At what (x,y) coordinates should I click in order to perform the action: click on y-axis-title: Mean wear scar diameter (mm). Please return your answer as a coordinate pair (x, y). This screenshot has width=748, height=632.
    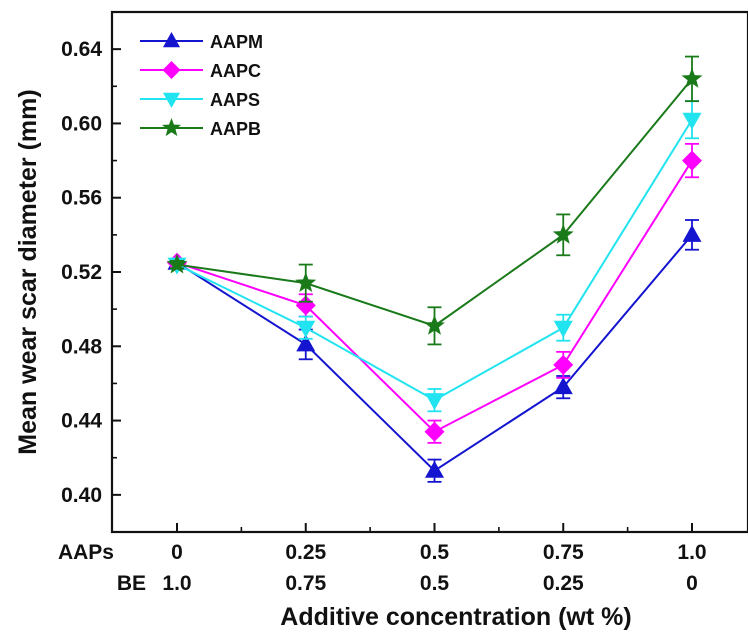
    Looking at the image, I should click on (28, 271).